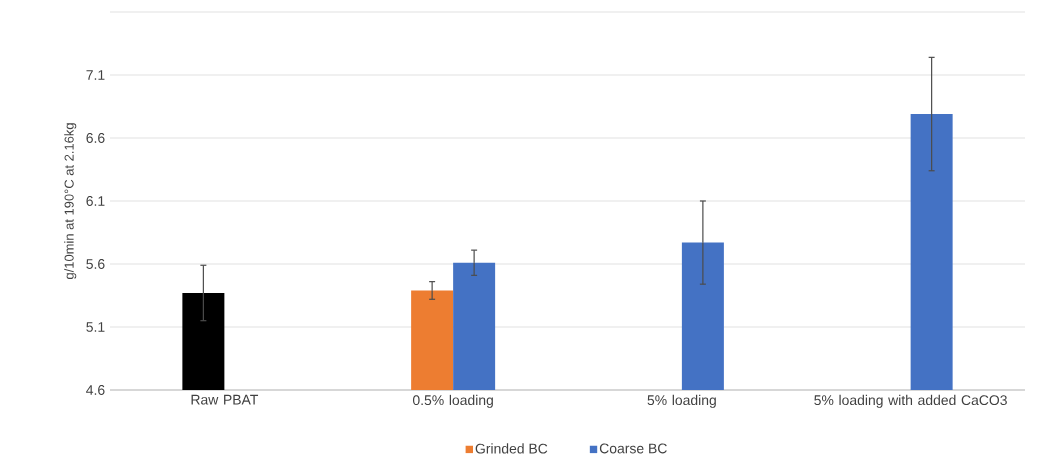 The image size is (1039, 470). What do you see at coordinates (95, 327) in the screenshot?
I see `y-tick-label: 5.1` at bounding box center [95, 327].